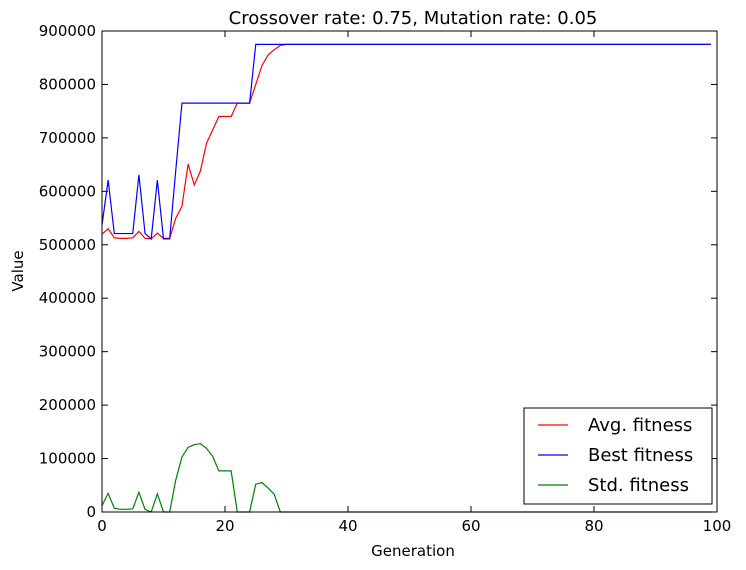 This screenshot has height=570, width=746. I want to click on x-tick-label: 100, so click(717, 526).